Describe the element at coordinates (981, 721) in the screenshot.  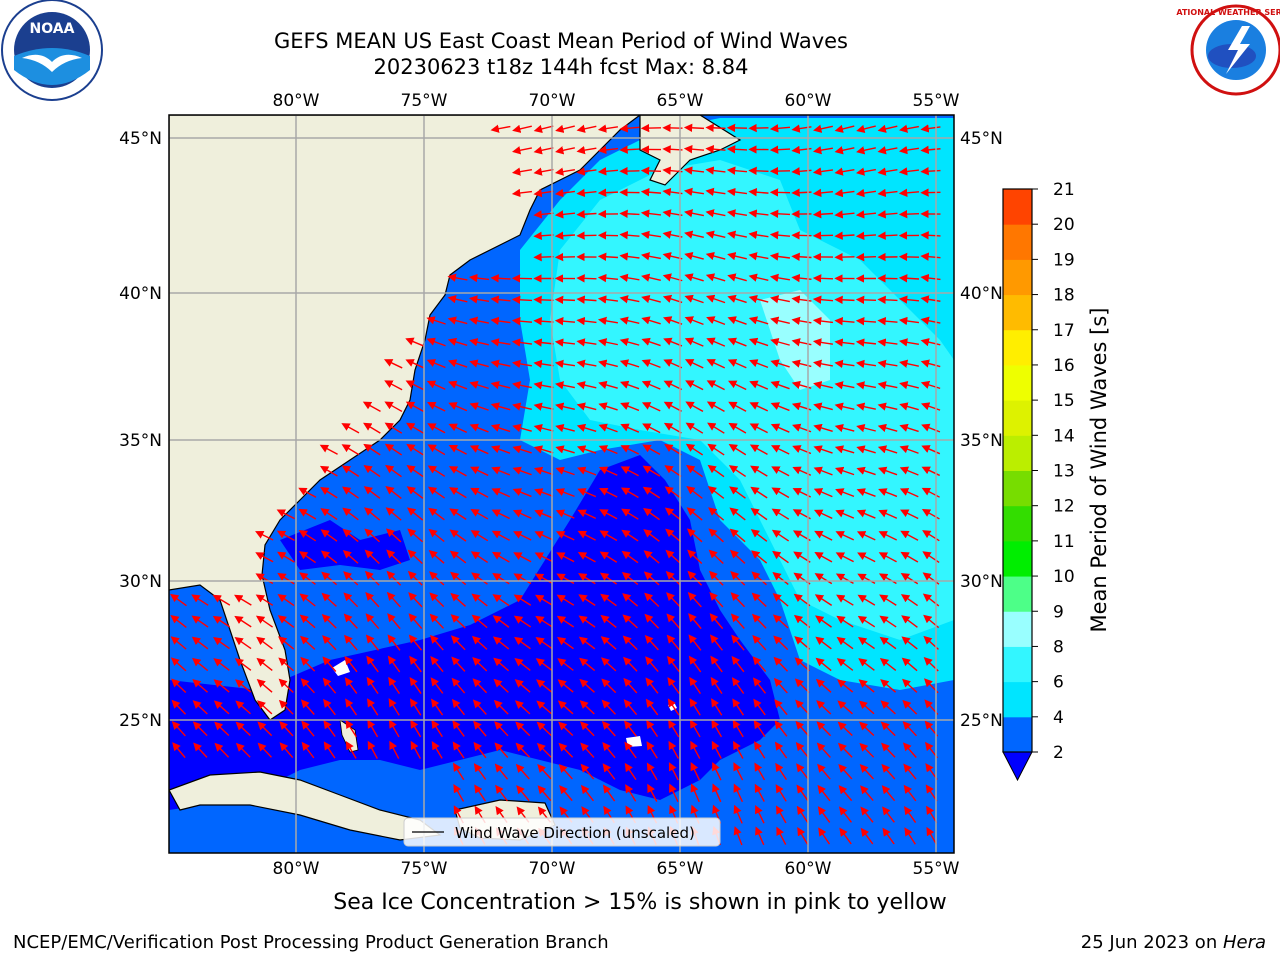
I see `lat-tick-label-right: 25°N` at that location.